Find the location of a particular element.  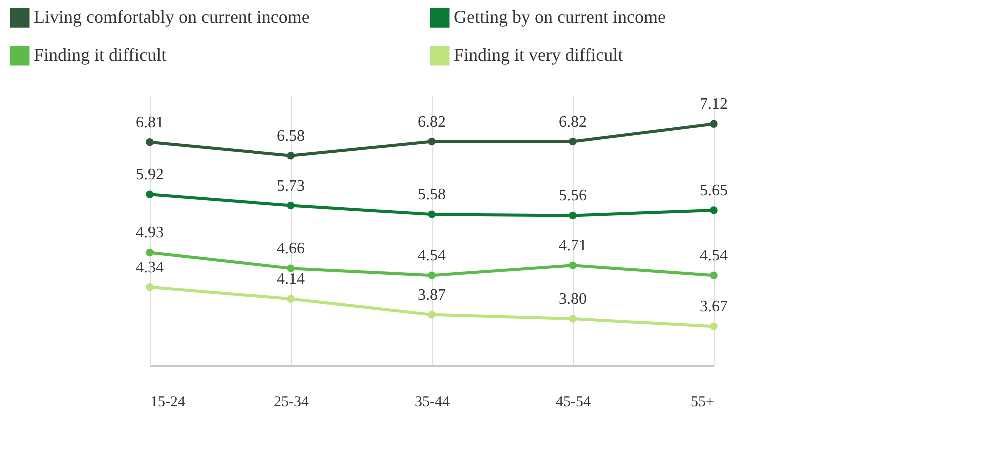

data-label: 5.73 is located at coordinates (291, 186).